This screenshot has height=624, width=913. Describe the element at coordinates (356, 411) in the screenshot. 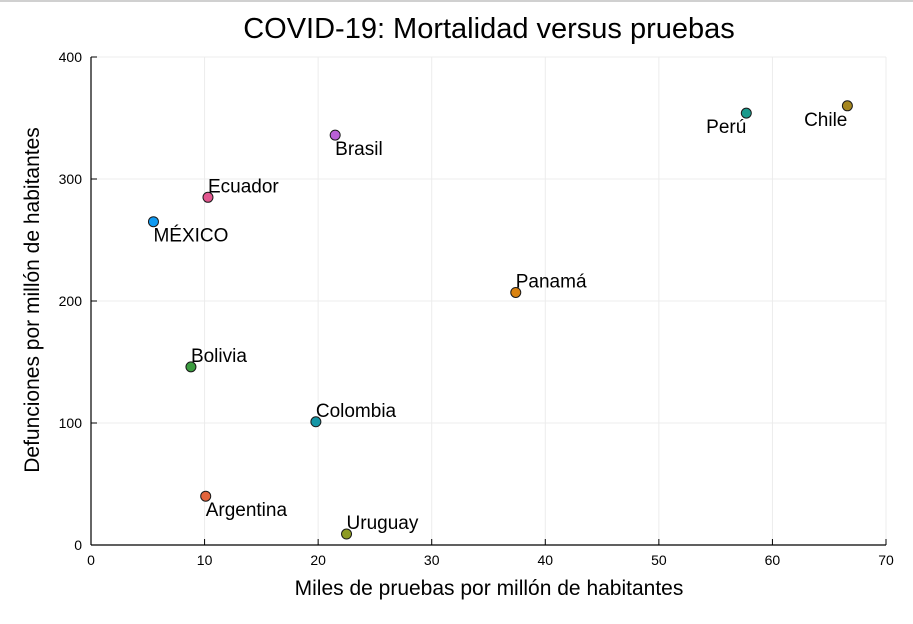

I see `point-label: Colombia` at that location.